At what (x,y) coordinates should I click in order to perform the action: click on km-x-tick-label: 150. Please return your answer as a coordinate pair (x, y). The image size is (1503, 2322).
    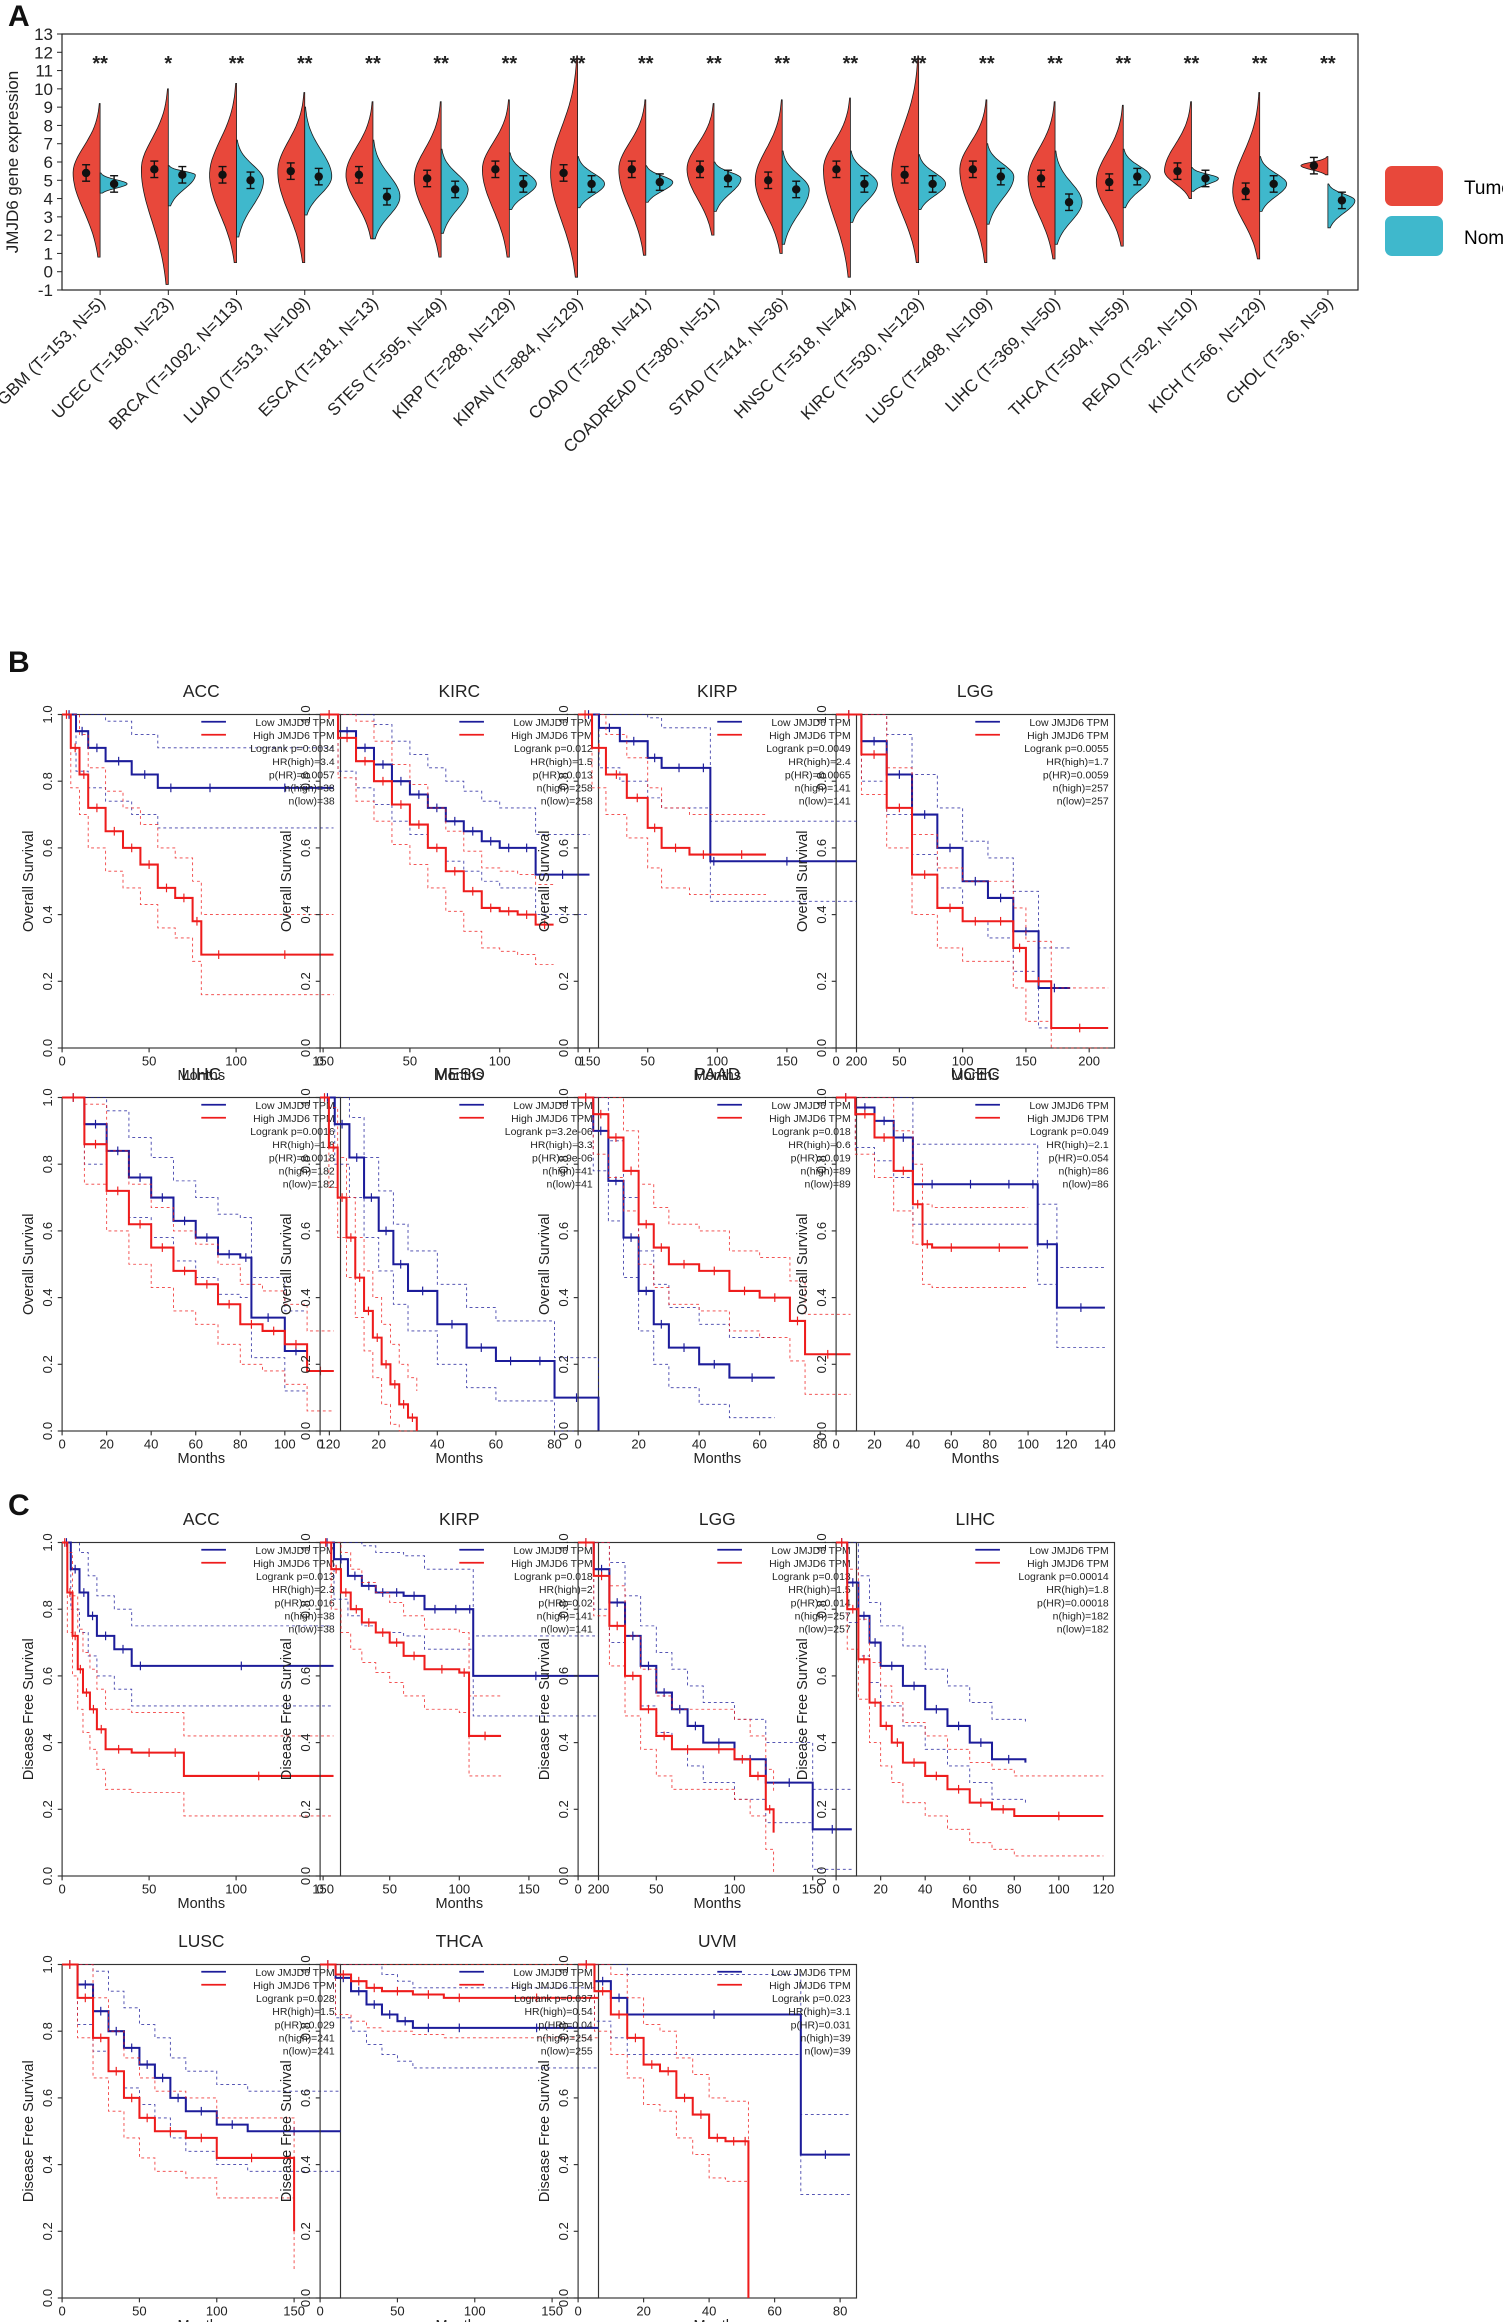
    Looking at the image, I should click on (590, 1060).